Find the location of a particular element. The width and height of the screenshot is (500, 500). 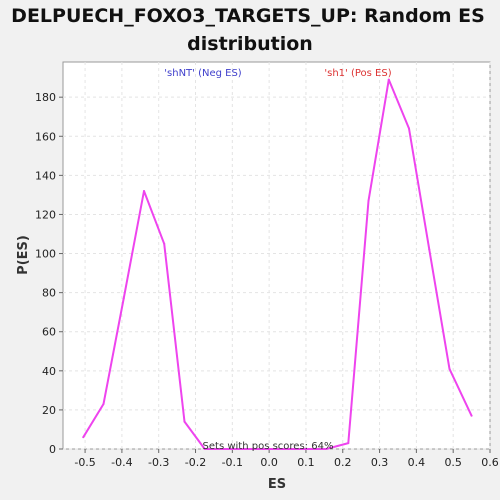

y-tick-label: 160 is located at coordinates (45, 136).